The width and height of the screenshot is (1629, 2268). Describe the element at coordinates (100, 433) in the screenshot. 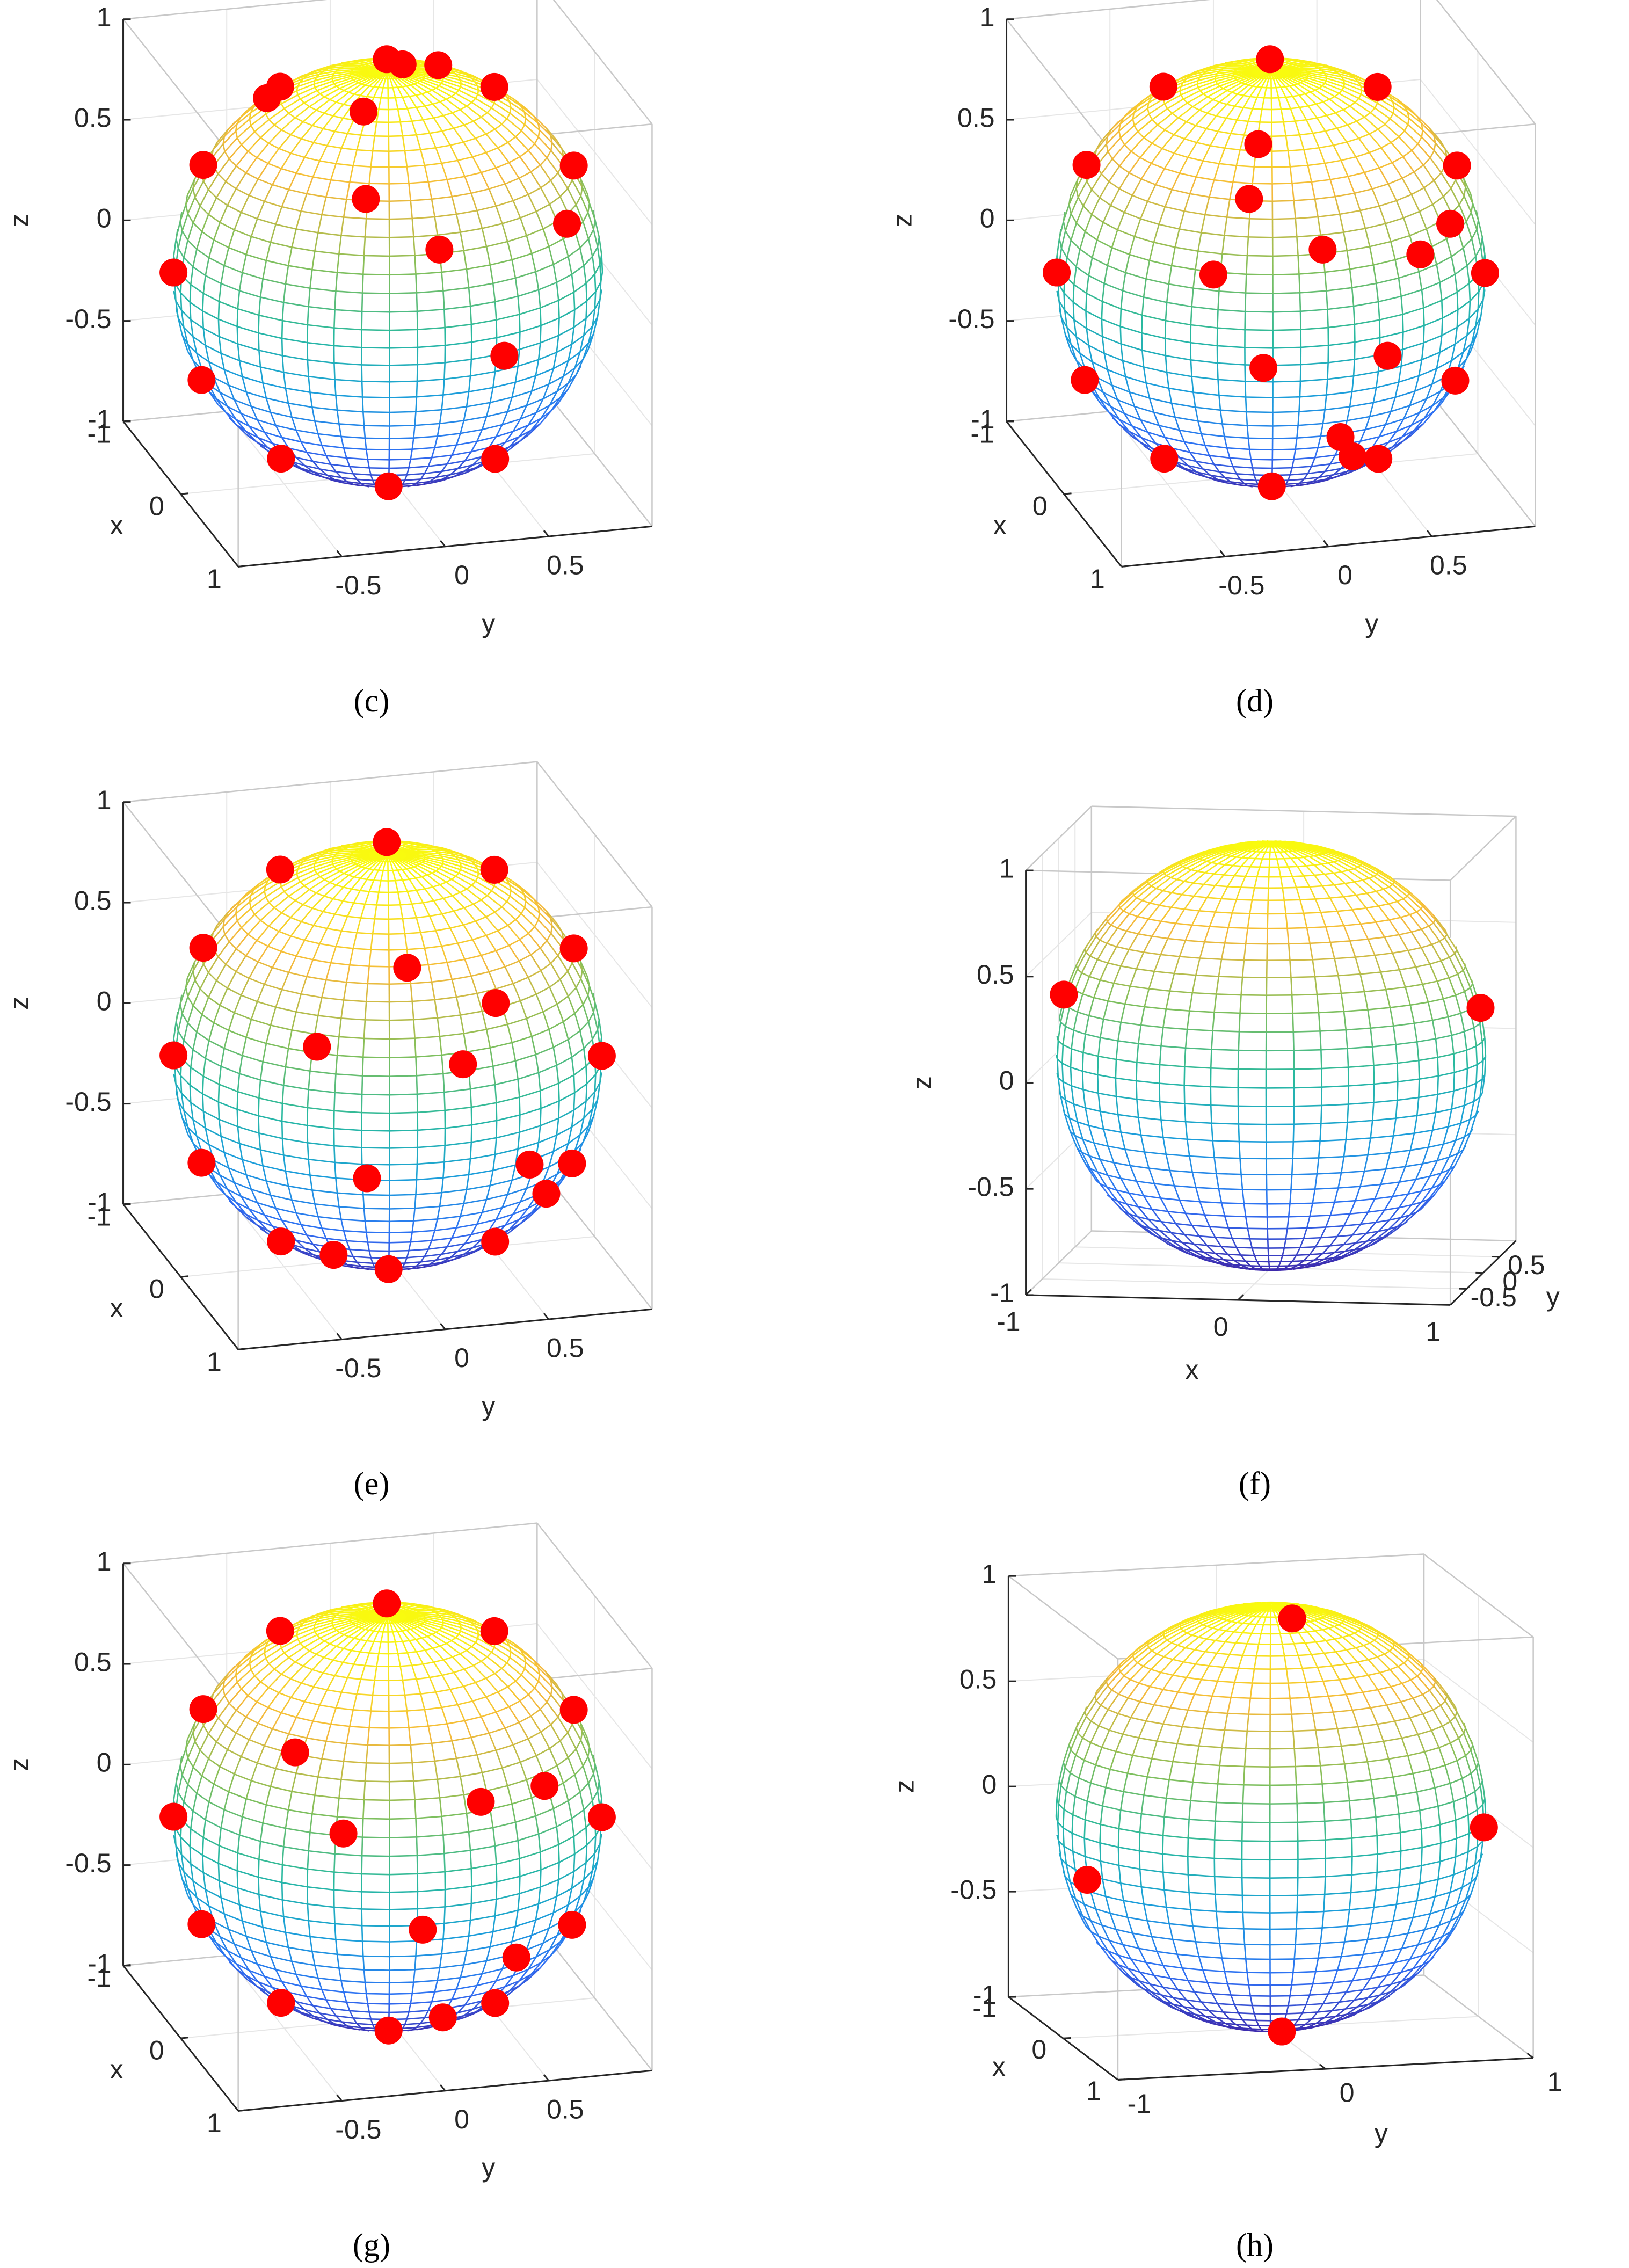

I see `x-tick-label: -1` at that location.